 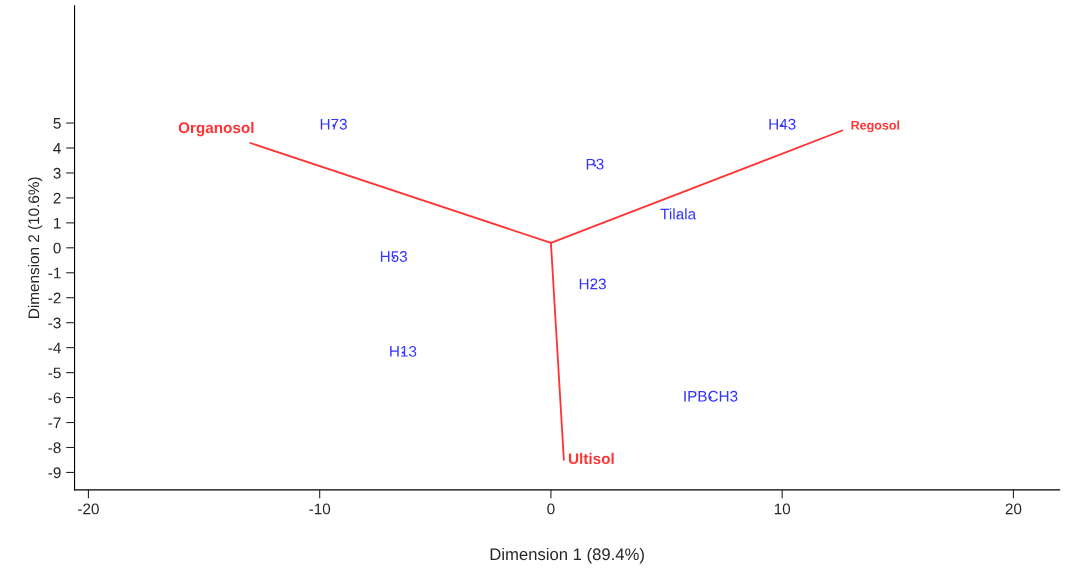 What do you see at coordinates (54, 473) in the screenshot?
I see `y-tick-label: -9` at bounding box center [54, 473].